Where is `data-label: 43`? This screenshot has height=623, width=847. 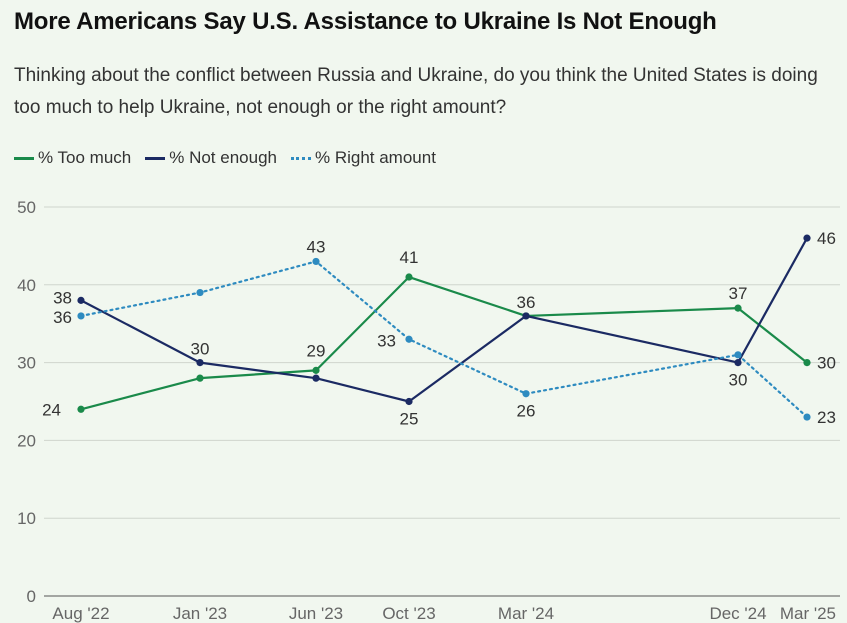 data-label: 43 is located at coordinates (316, 246).